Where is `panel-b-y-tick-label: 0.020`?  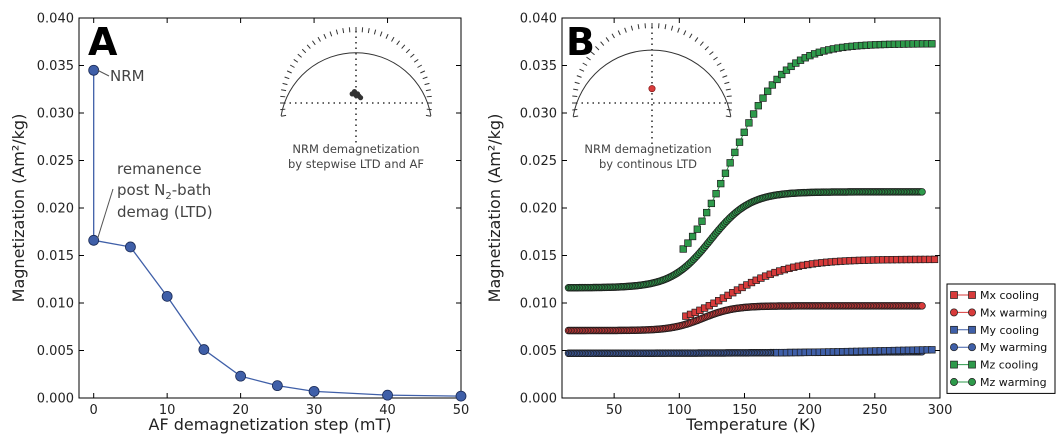
panel-b-y-tick-label: 0.020 is located at coordinates (538, 209).